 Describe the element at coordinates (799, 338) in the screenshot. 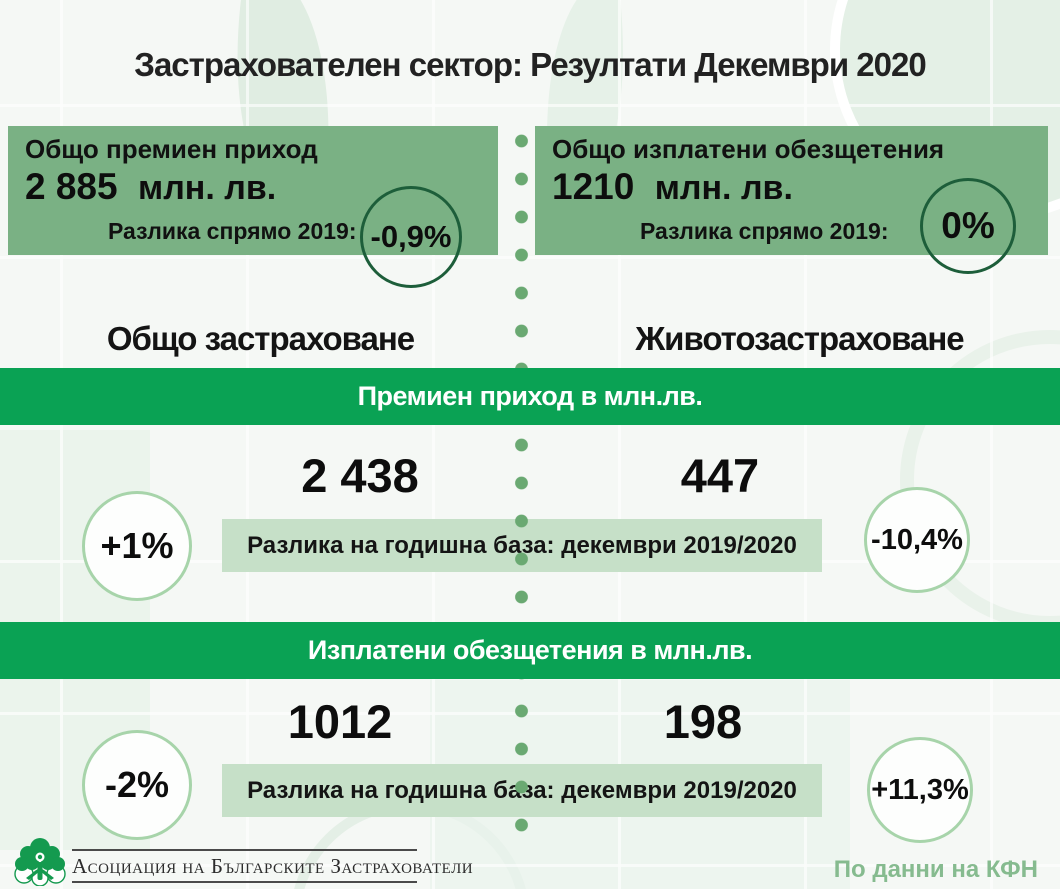

I see `column-header-life-insurance: Животозастраховане` at that location.